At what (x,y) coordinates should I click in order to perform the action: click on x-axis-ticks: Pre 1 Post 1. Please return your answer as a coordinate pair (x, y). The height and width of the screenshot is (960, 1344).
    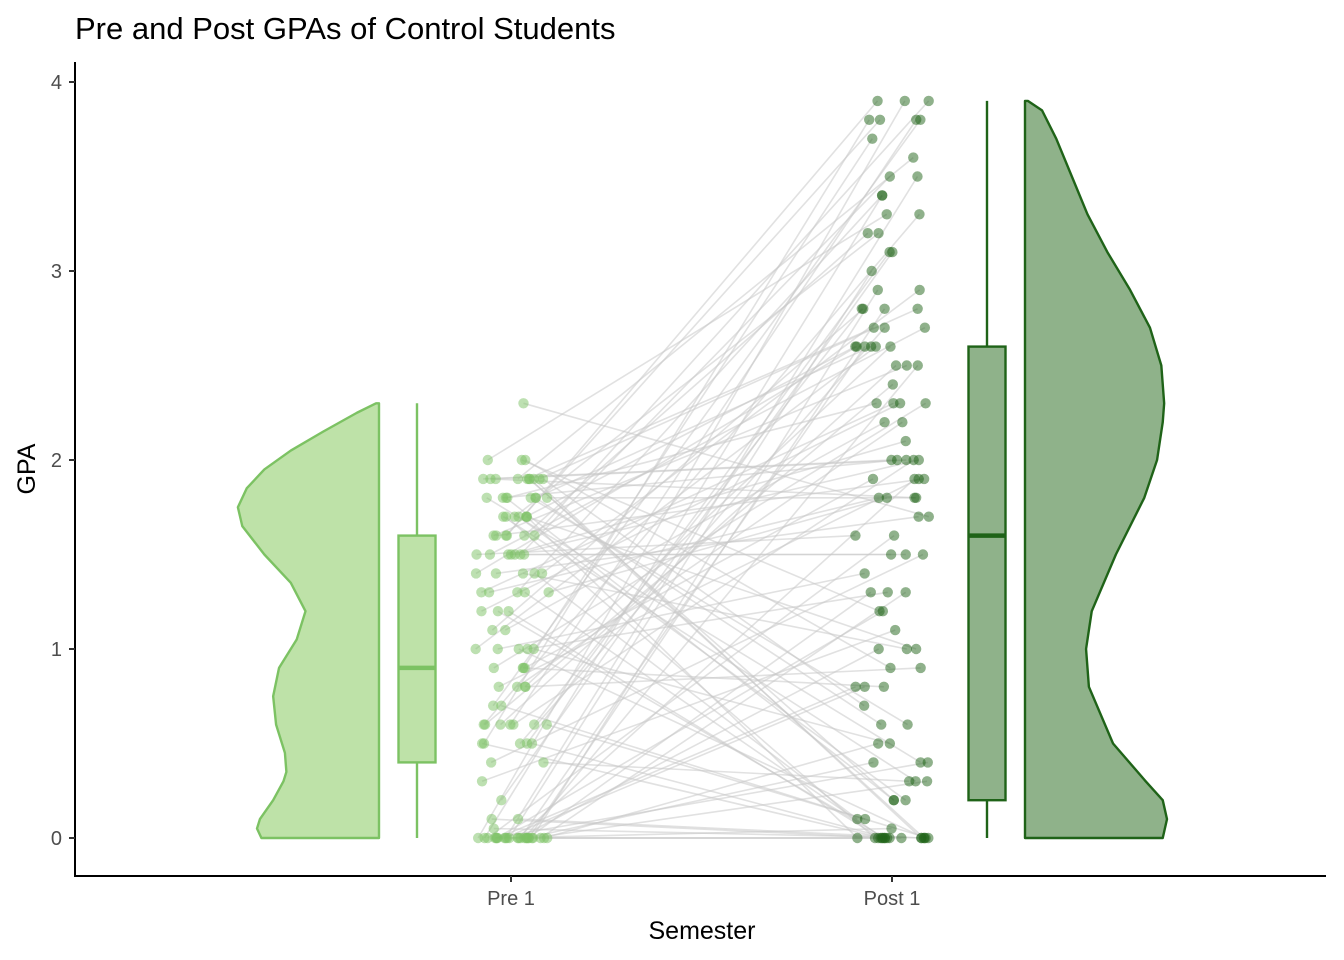
    Looking at the image, I should click on (703, 893).